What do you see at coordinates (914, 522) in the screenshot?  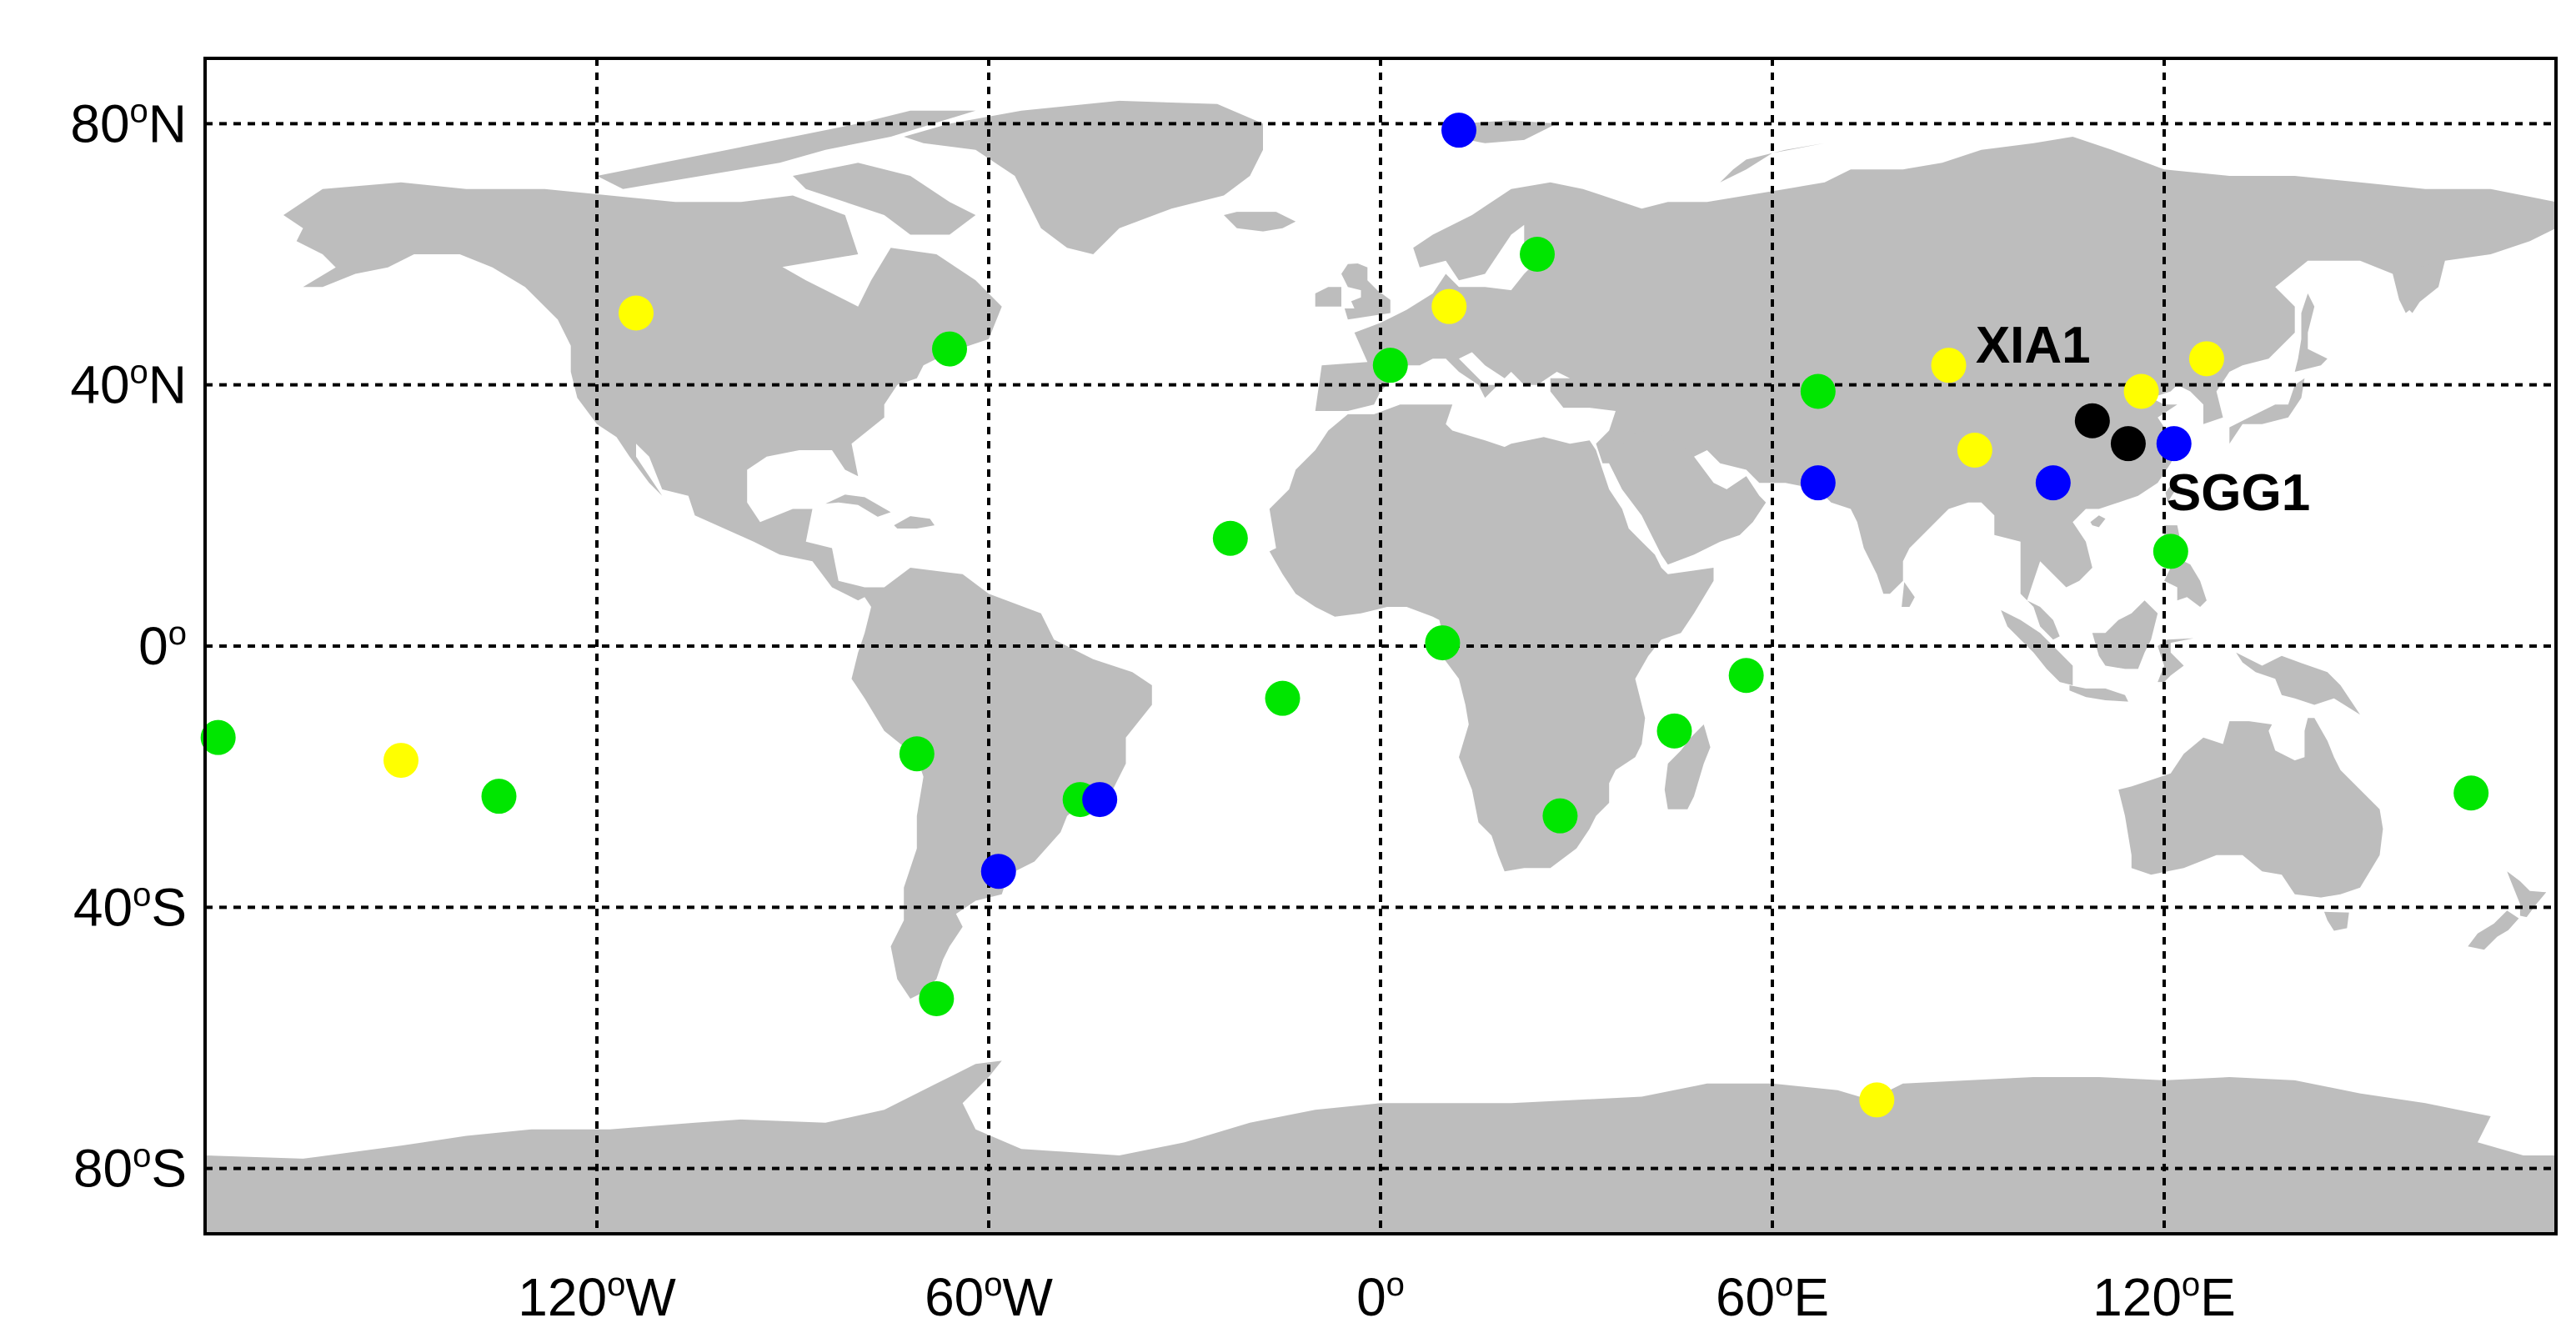 I see `land-hispaniola` at bounding box center [914, 522].